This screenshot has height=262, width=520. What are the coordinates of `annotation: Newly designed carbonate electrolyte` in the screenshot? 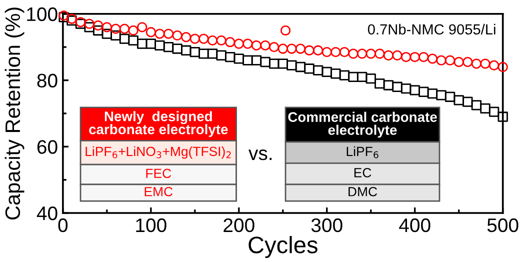 It's located at (158, 124).